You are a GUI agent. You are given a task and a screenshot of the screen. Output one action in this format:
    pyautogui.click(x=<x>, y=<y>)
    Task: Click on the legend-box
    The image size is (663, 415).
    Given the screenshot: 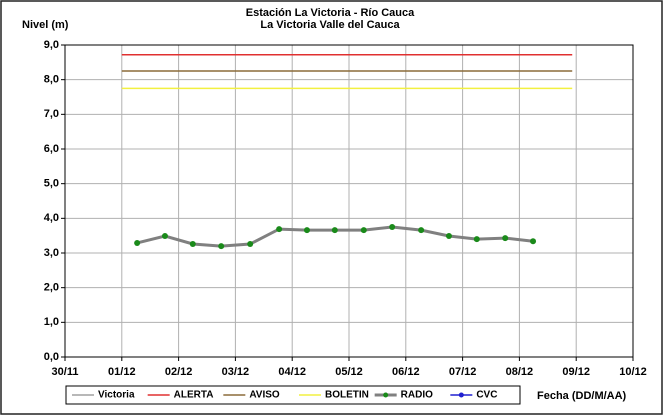 What is the action you would take?
    pyautogui.click(x=293, y=395)
    